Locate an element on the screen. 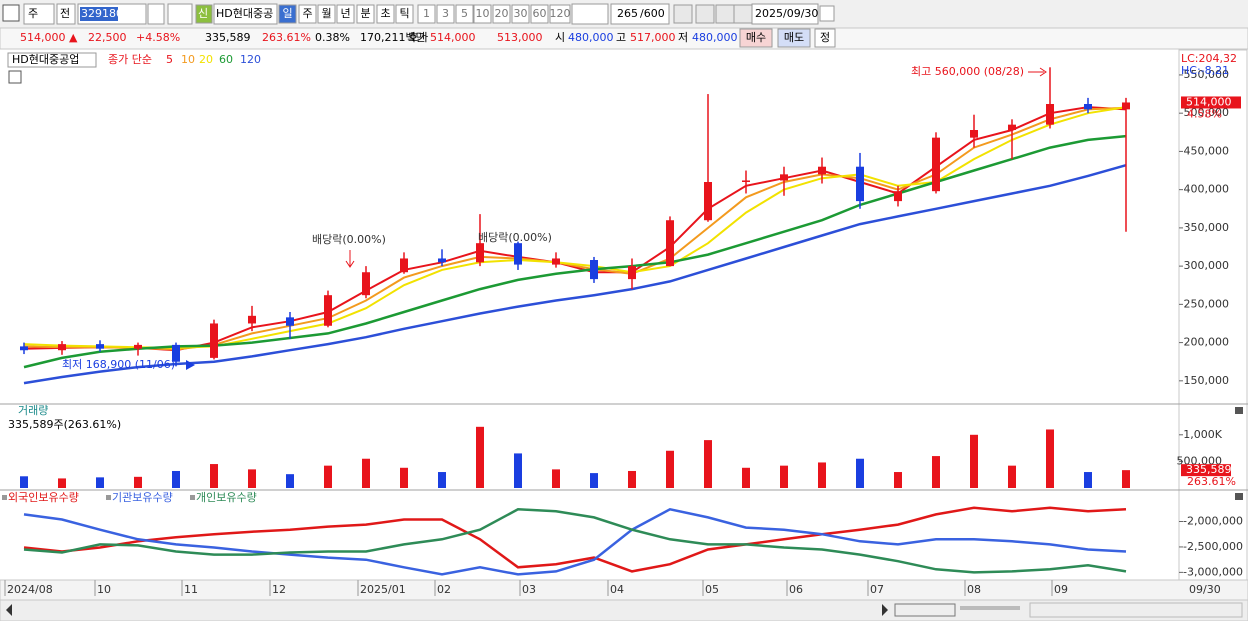 The width and height of the screenshot is (1248, 621). y-tick-label: 550,000 is located at coordinates (1207, 74).